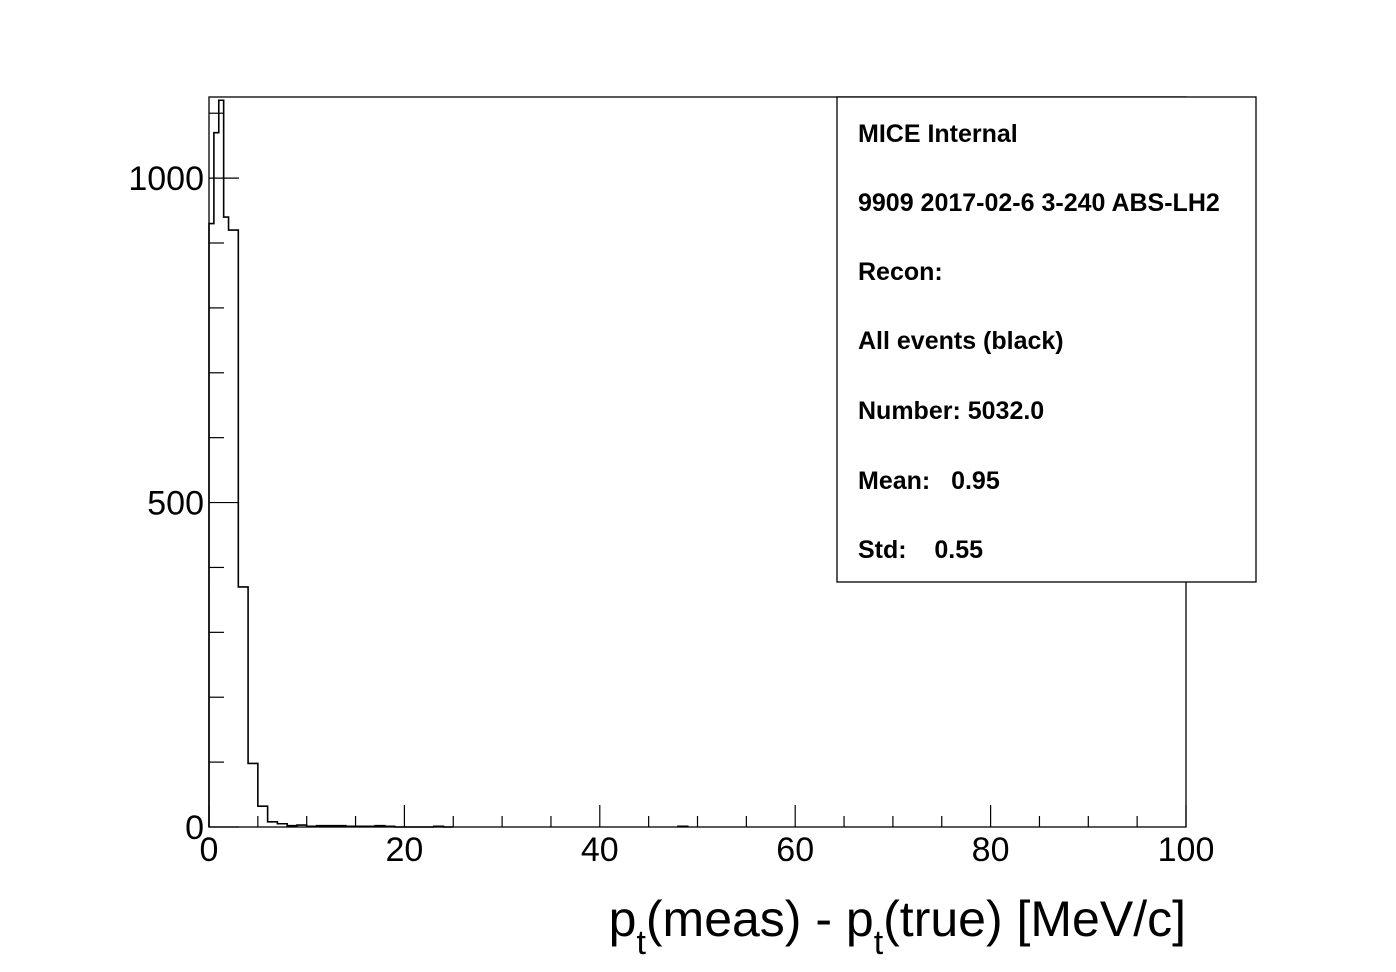 Image resolution: width=1396 pixels, height=972 pixels. I want to click on x-tick-label: 40, so click(600, 850).